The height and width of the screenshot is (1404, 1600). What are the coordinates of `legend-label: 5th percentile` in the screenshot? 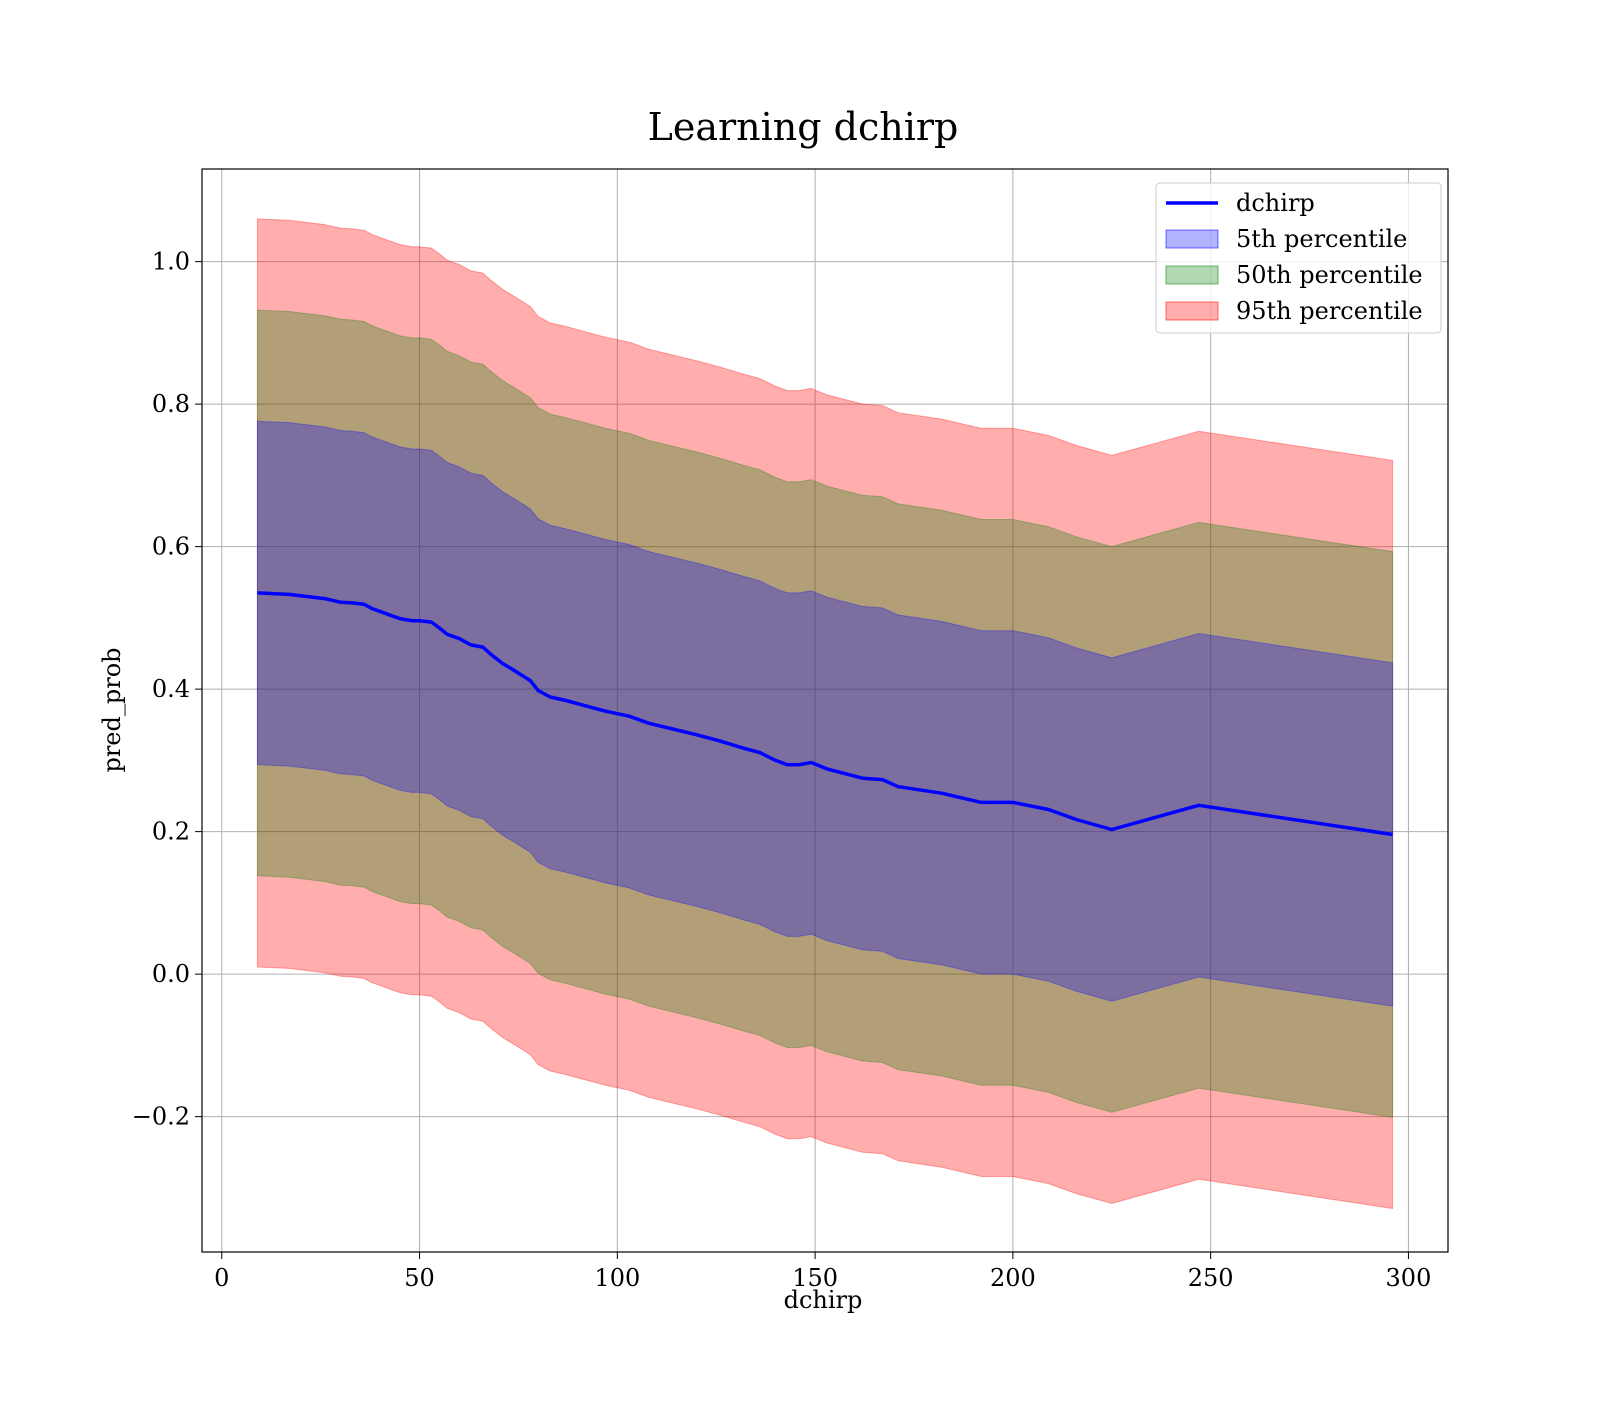 It's located at (1321, 239).